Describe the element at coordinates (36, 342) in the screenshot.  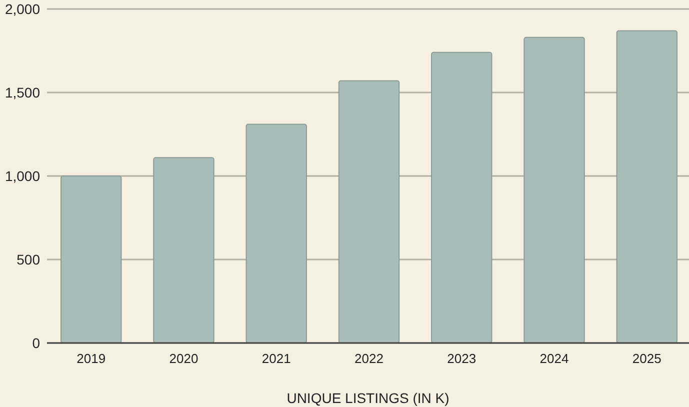
I see `y-tick-label: 0` at that location.